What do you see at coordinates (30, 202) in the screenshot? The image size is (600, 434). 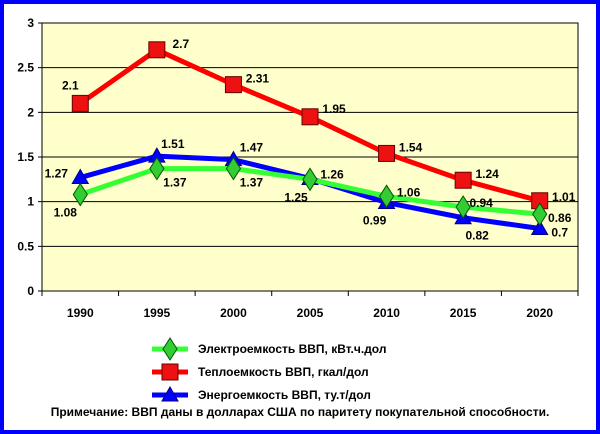 I see `y-tick-label: 1` at bounding box center [30, 202].